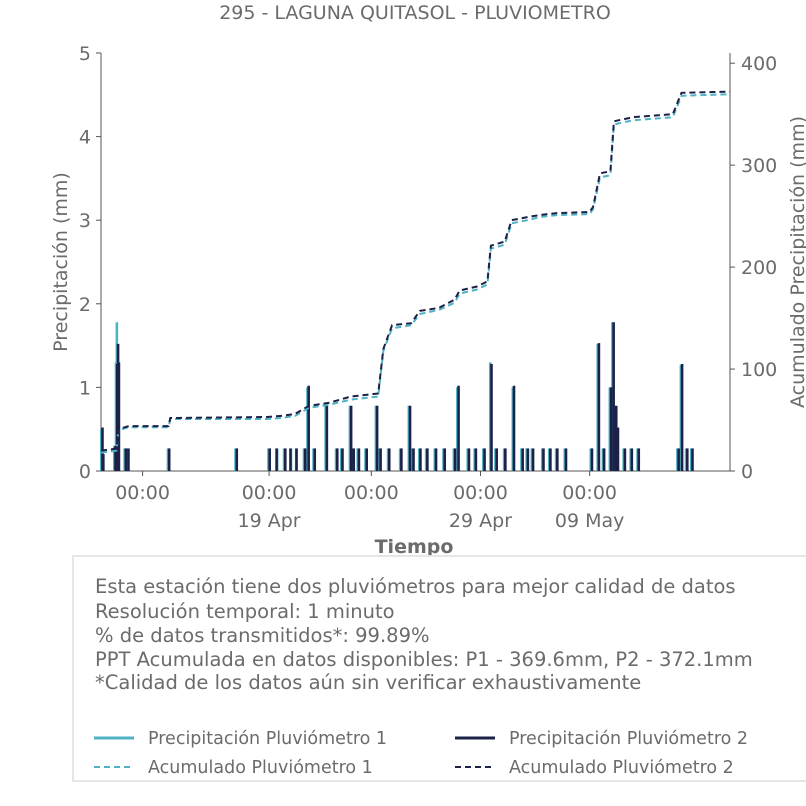 The width and height of the screenshot is (806, 806). Describe the element at coordinates (590, 521) in the screenshot. I see `x-tick-date-label: 09 May` at that location.